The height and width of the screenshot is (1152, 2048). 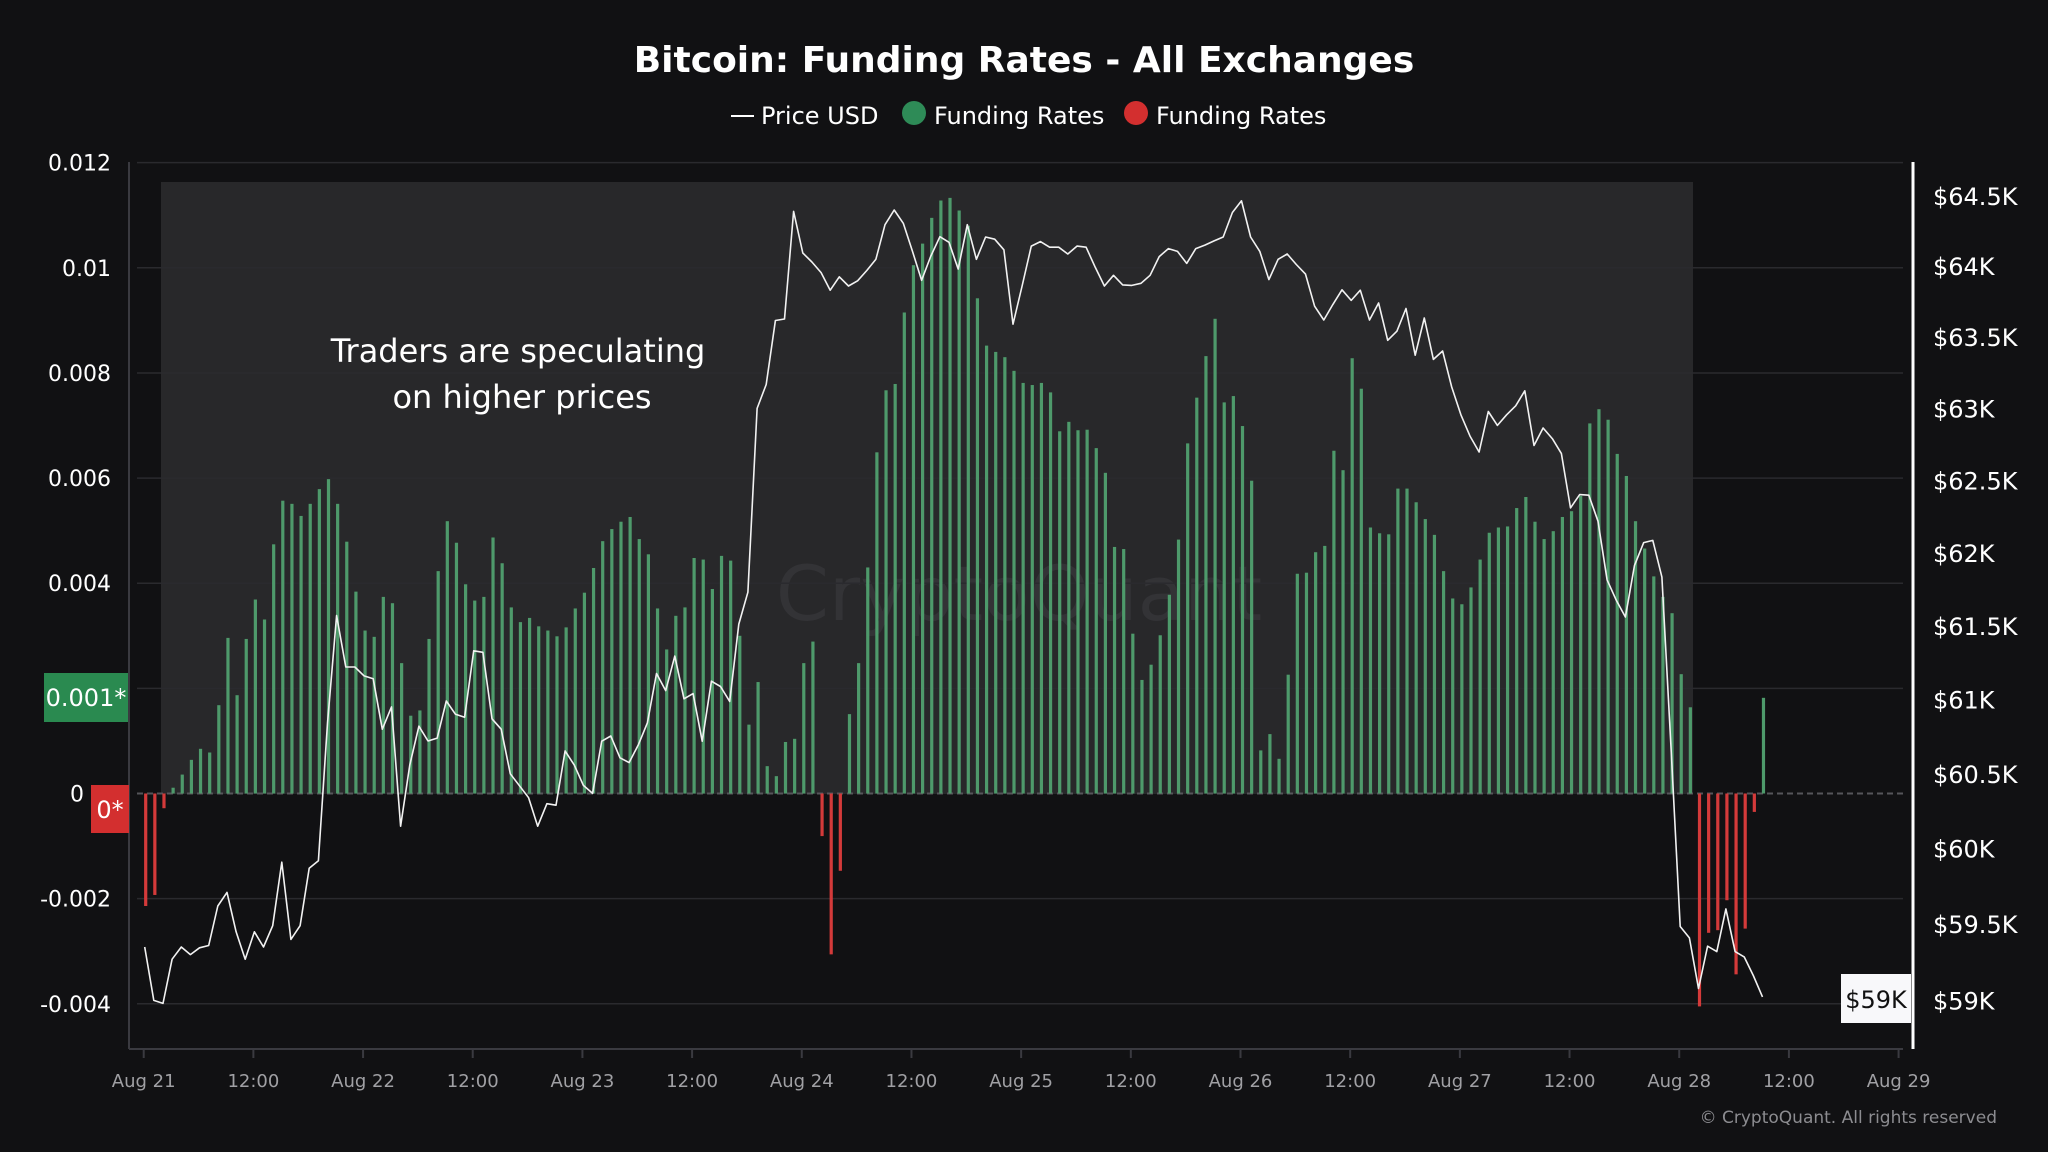 What do you see at coordinates (79, 479) in the screenshot?
I see `left-tick-label: 0.006` at bounding box center [79, 479].